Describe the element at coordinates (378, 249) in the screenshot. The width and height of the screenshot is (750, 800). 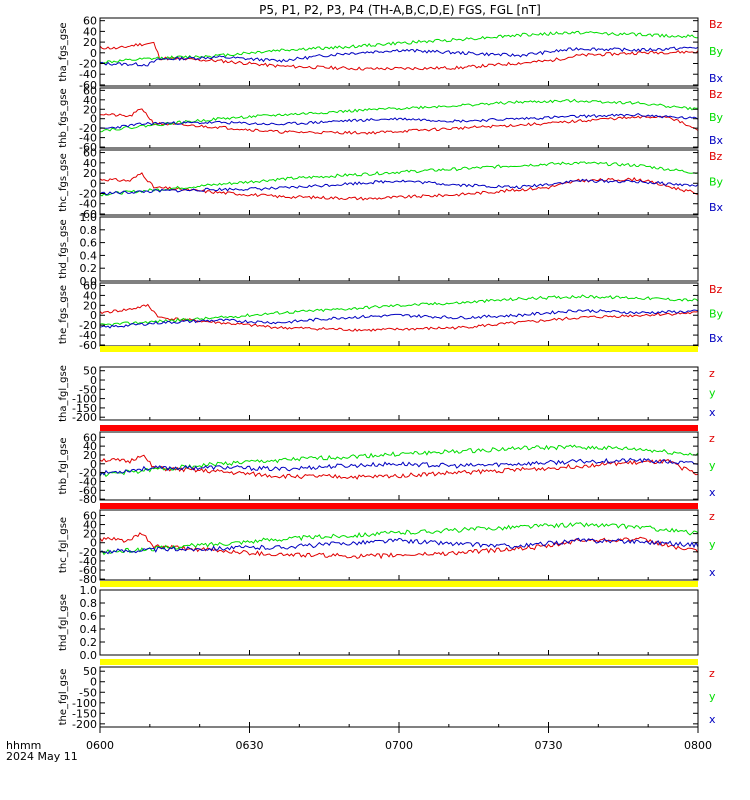
I see `panel-thd_fgs_gse: 1.00.80.60.40.20.0 thd_fgs_gse` at that location.